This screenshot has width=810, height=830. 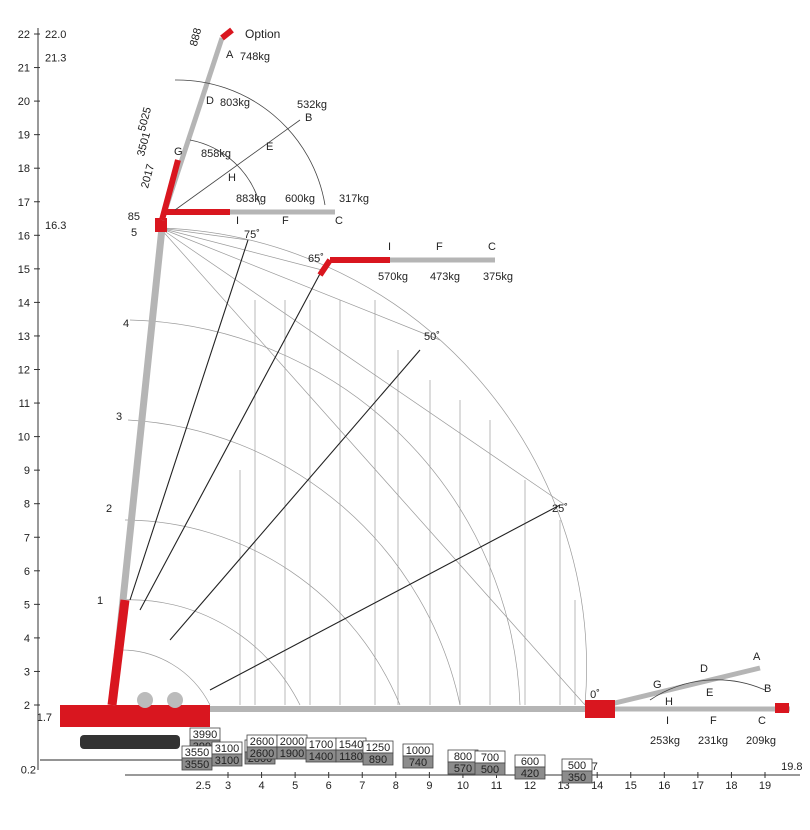 I want to click on y-extra-label: 22.0, so click(x=55, y=35).